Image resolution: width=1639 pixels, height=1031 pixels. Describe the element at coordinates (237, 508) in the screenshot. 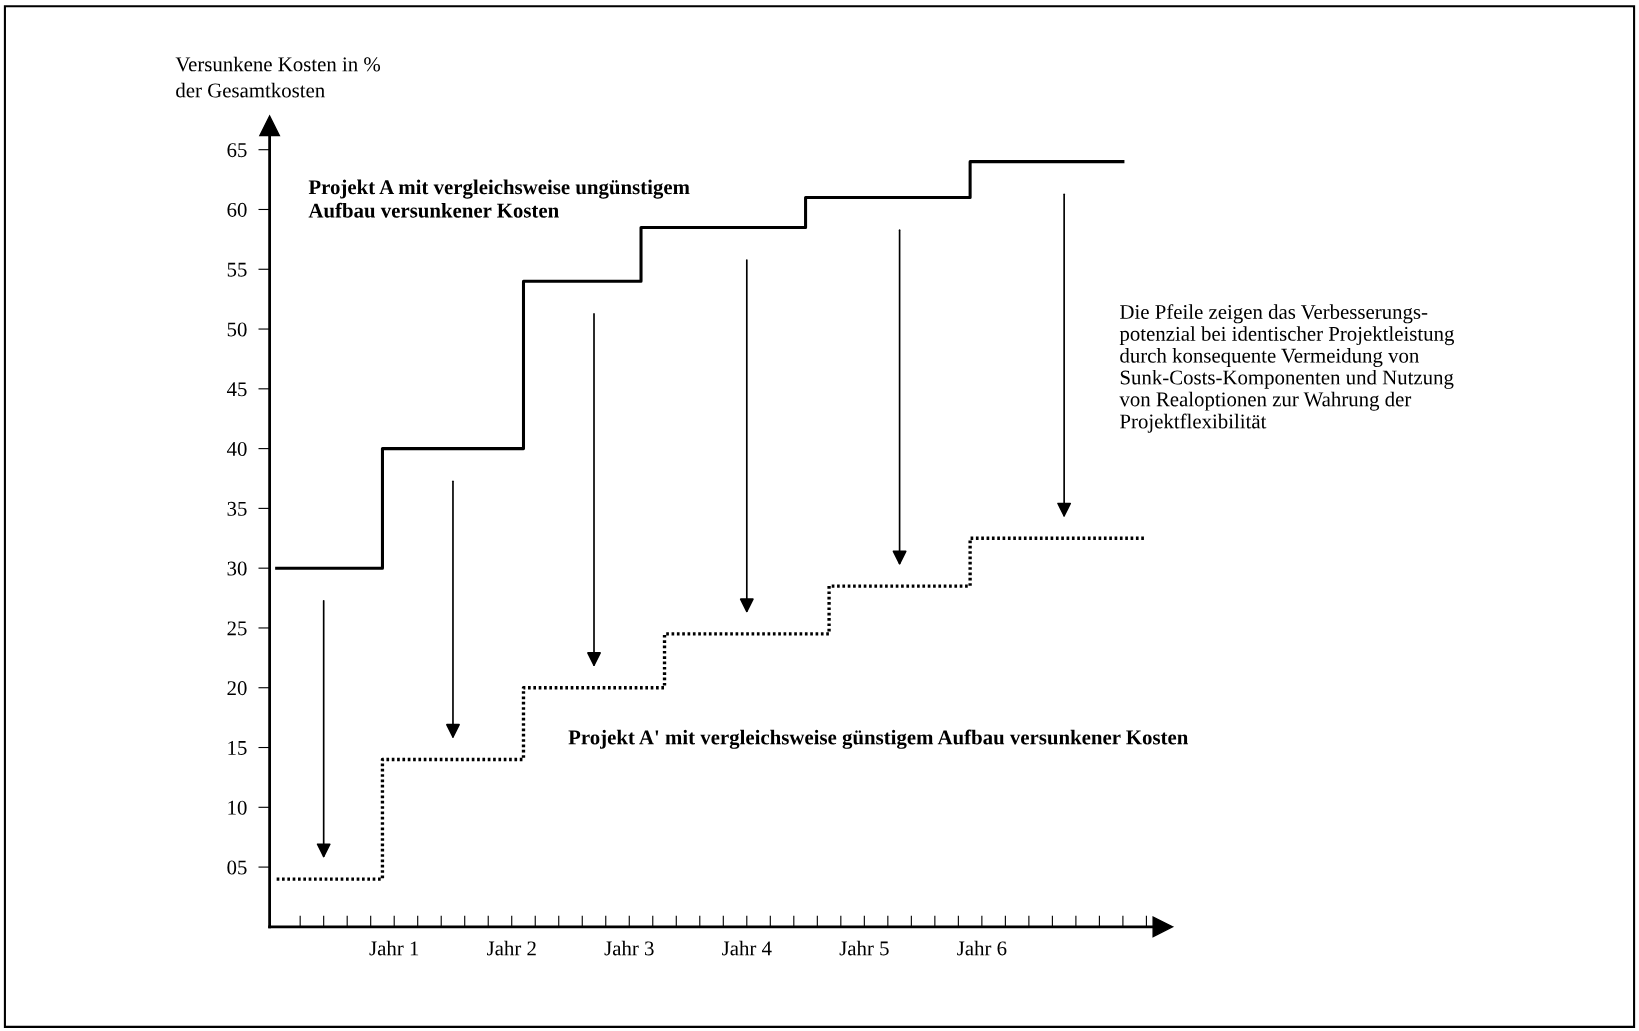

I see `y-tick-label: 35` at that location.